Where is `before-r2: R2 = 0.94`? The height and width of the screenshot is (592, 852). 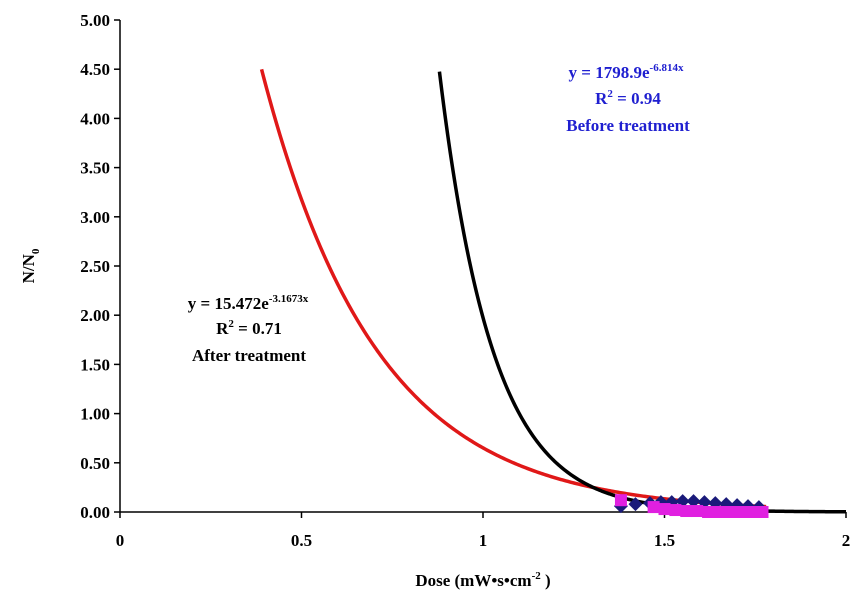
before-r2: R2 = 0.94 is located at coordinates (628, 98).